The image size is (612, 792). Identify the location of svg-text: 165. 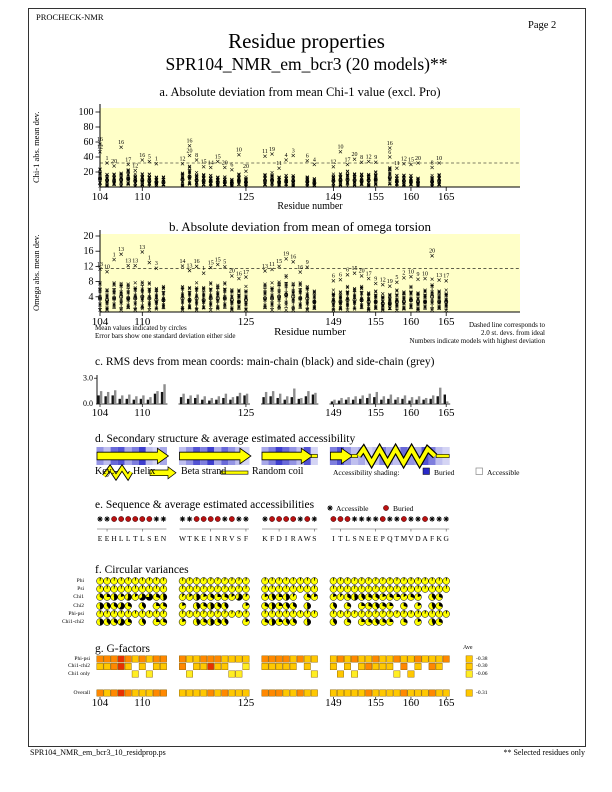
(446, 197).